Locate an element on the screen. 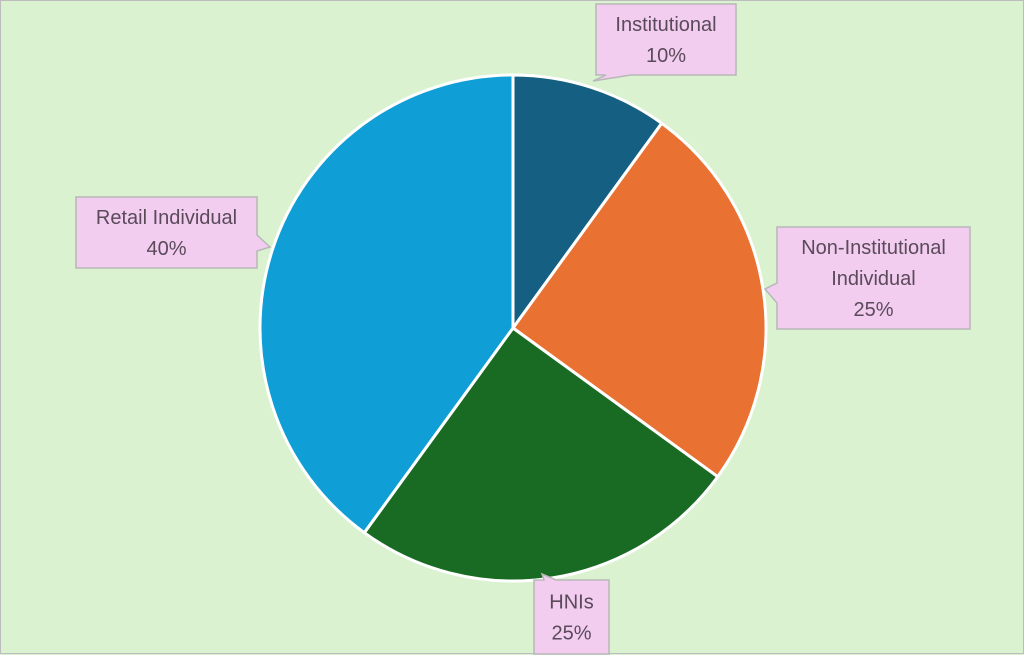 The image size is (1024, 655). callout-percent: 10% is located at coordinates (666, 56).